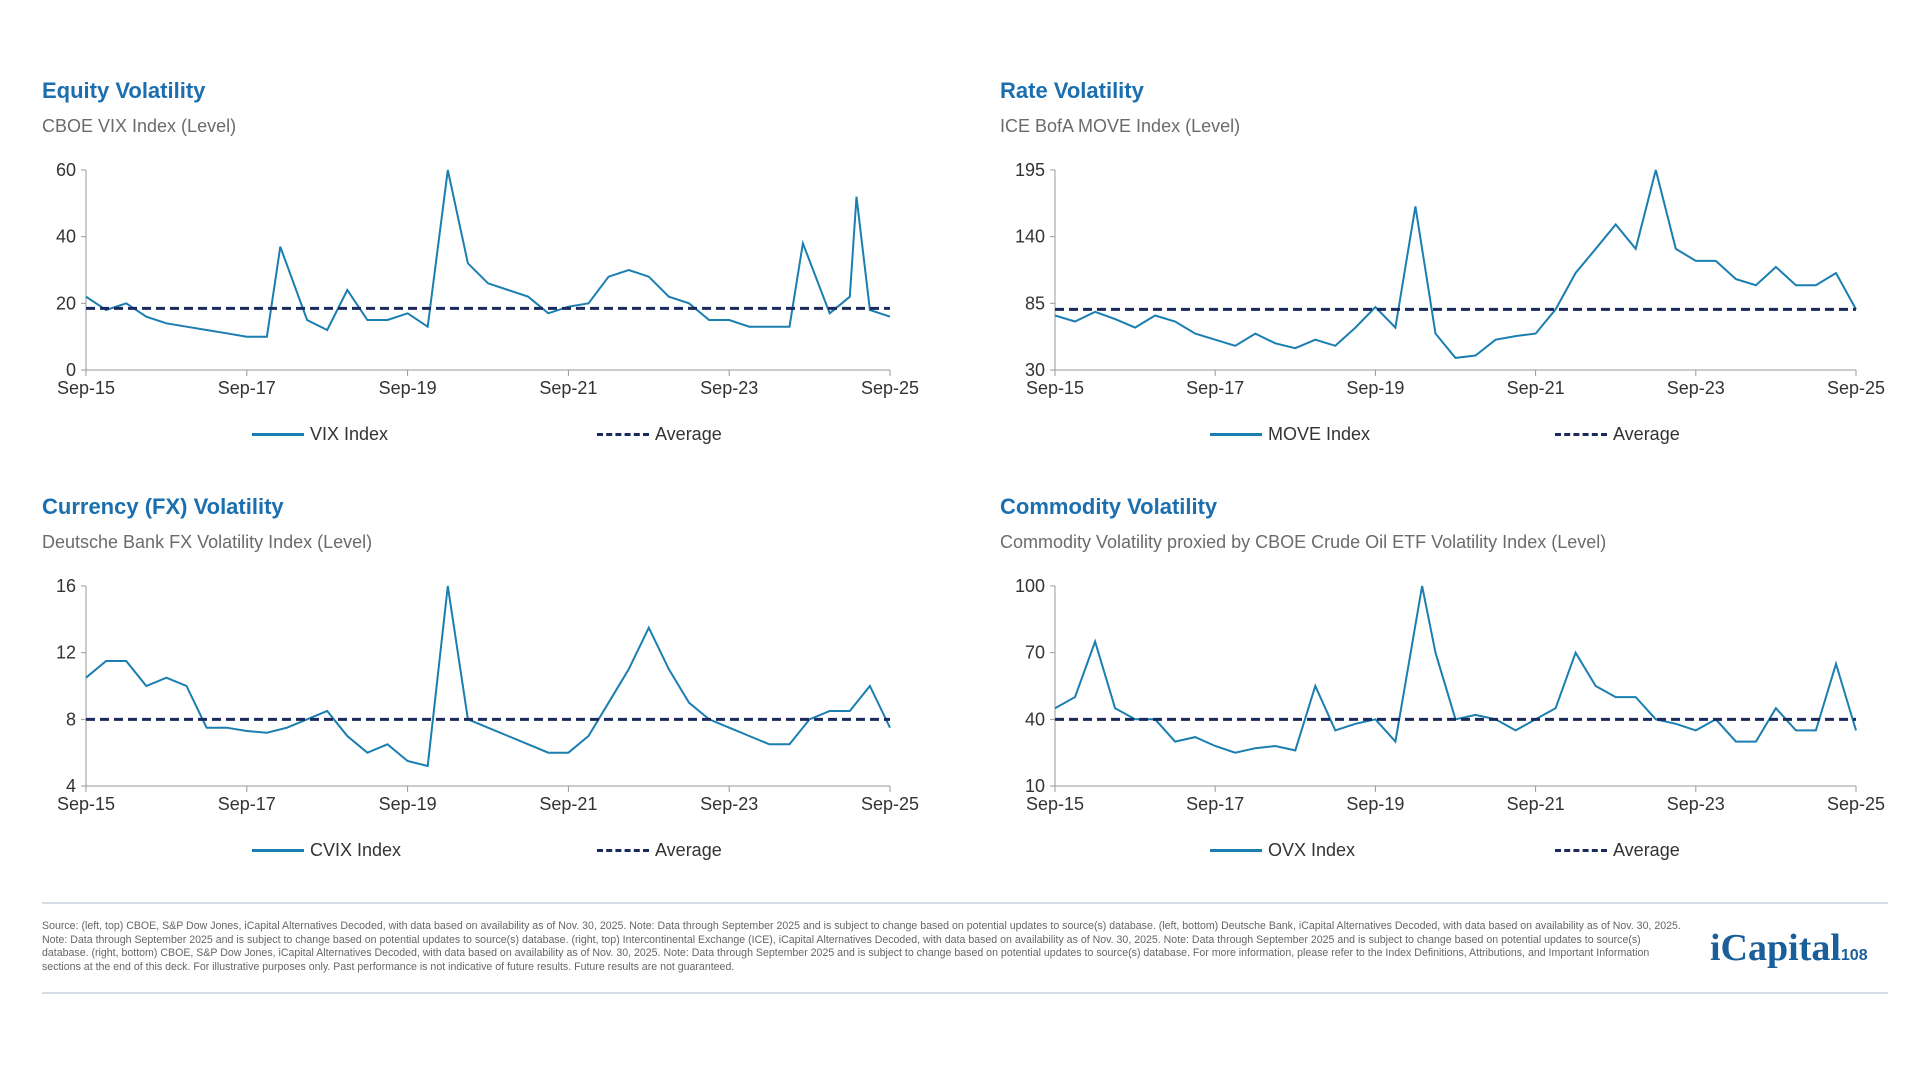  I want to click on legend-item-series: MOVE Index, so click(1290, 434).